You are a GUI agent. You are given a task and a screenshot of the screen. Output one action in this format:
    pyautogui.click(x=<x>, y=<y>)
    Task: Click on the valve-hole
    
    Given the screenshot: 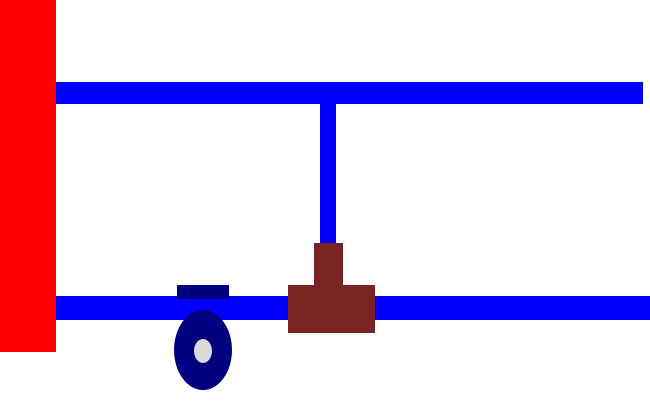 What is the action you would take?
    pyautogui.click(x=203, y=351)
    